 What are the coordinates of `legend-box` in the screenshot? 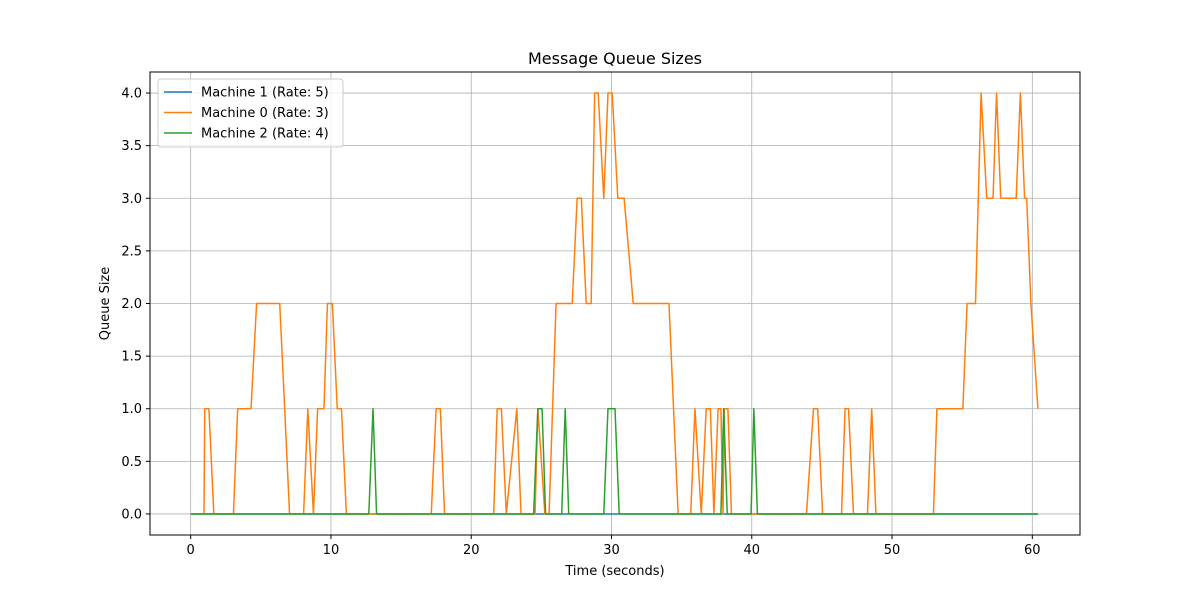 It's located at (250, 113).